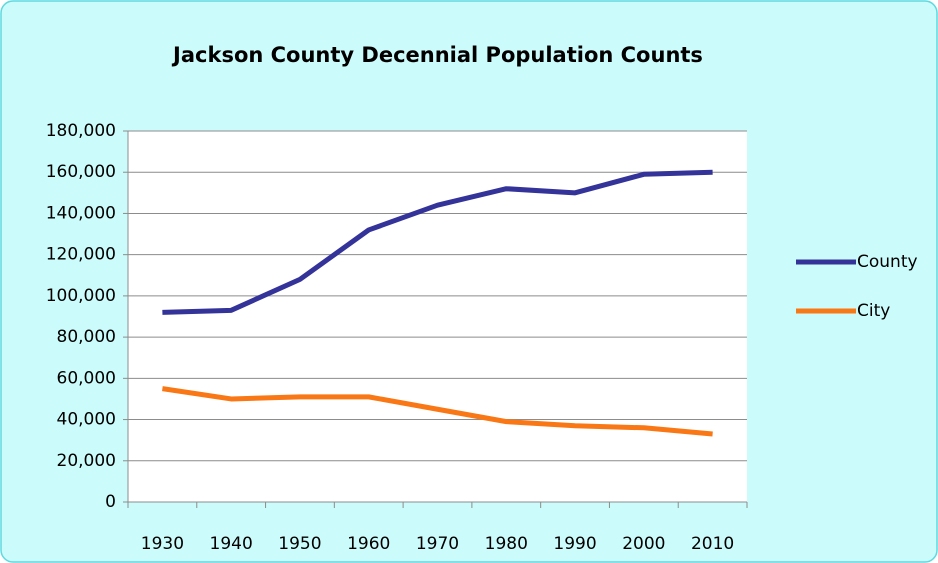  I want to click on y-tick-label: 100,000, so click(81, 296).